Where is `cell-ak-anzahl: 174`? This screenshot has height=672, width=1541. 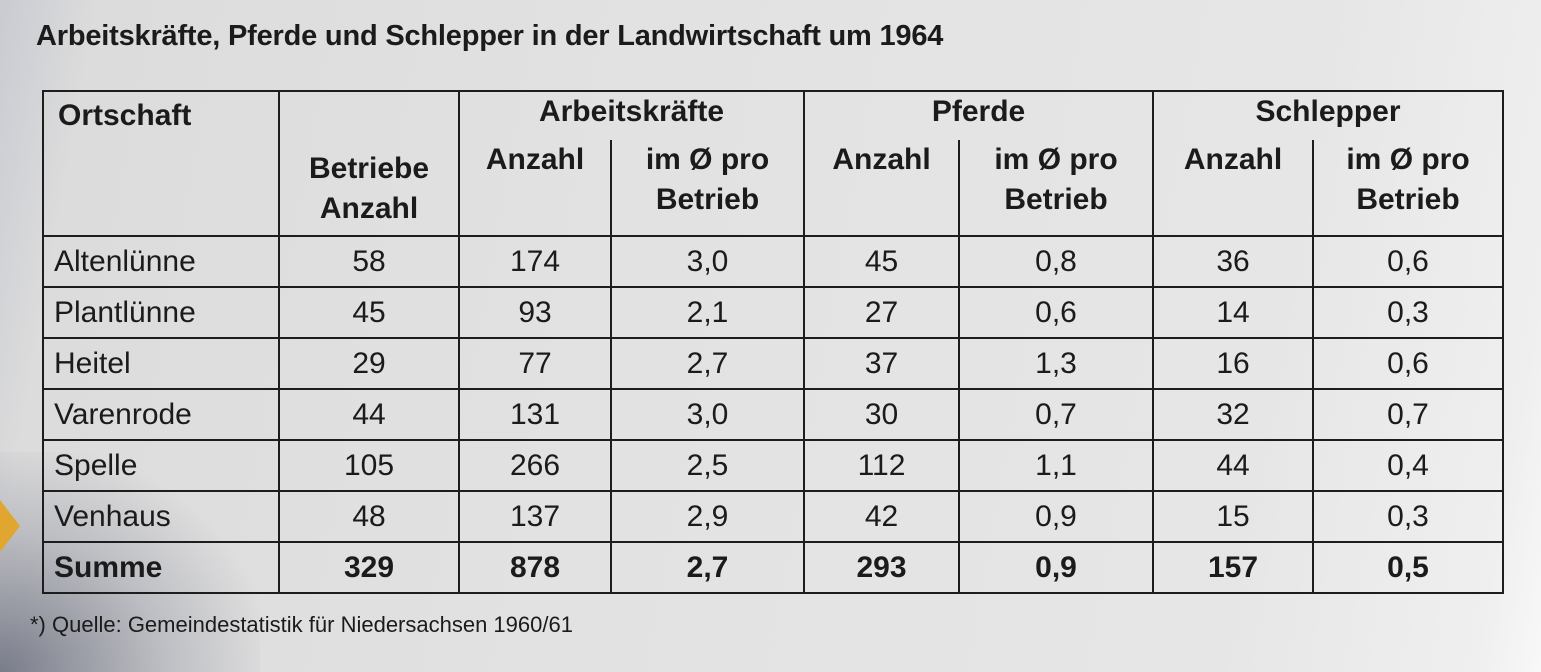 cell-ak-anzahl: 174 is located at coordinates (535, 261).